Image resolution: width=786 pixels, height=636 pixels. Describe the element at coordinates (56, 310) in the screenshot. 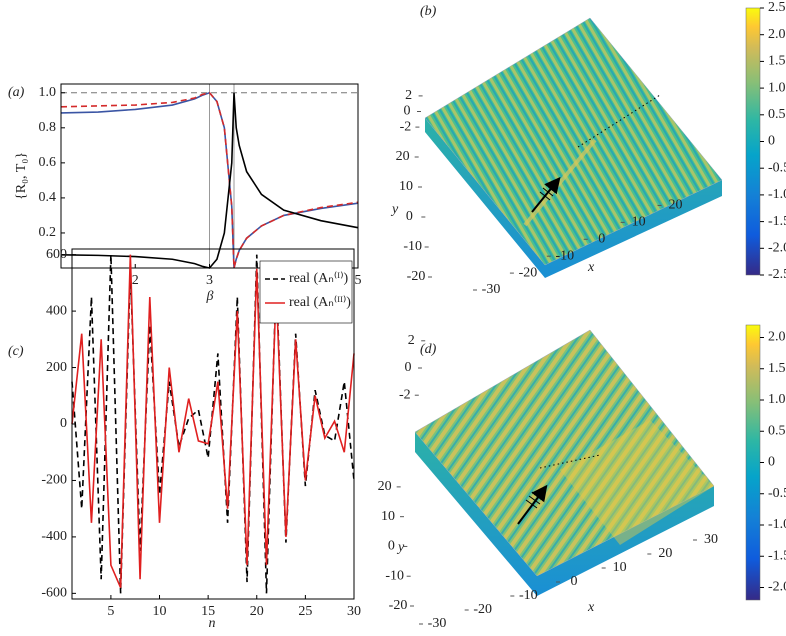

I see `y-tick-label: 400` at that location.